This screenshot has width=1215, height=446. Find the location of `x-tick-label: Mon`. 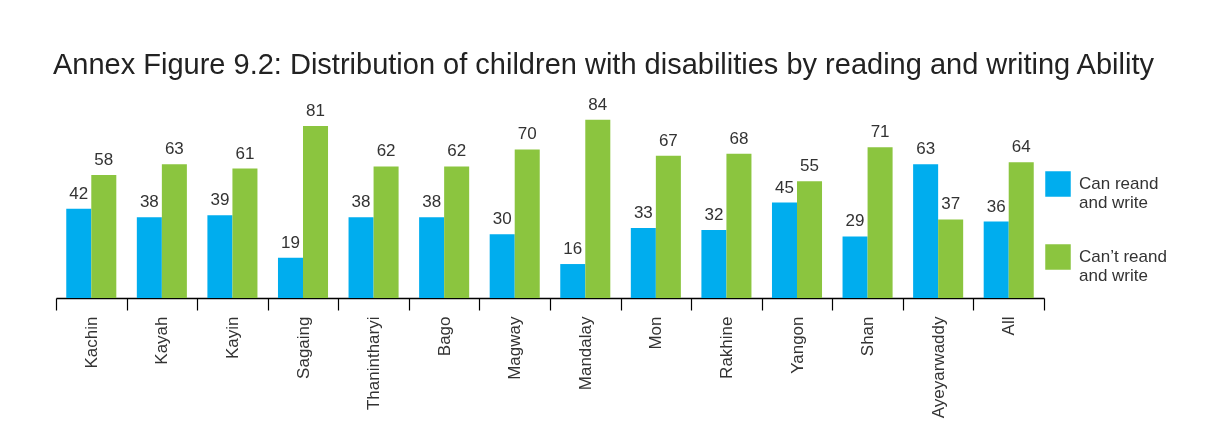

x-tick-label: Mon is located at coordinates (656, 333).